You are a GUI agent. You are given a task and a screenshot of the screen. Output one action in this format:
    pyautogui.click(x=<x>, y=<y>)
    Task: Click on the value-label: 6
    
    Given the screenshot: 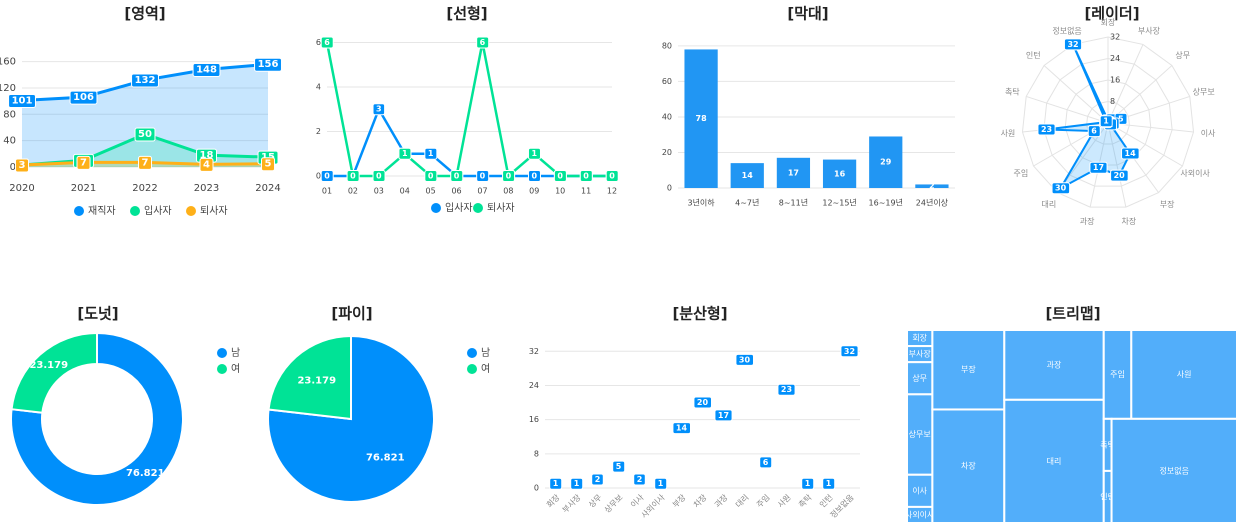 What is the action you would take?
    pyautogui.click(x=327, y=42)
    